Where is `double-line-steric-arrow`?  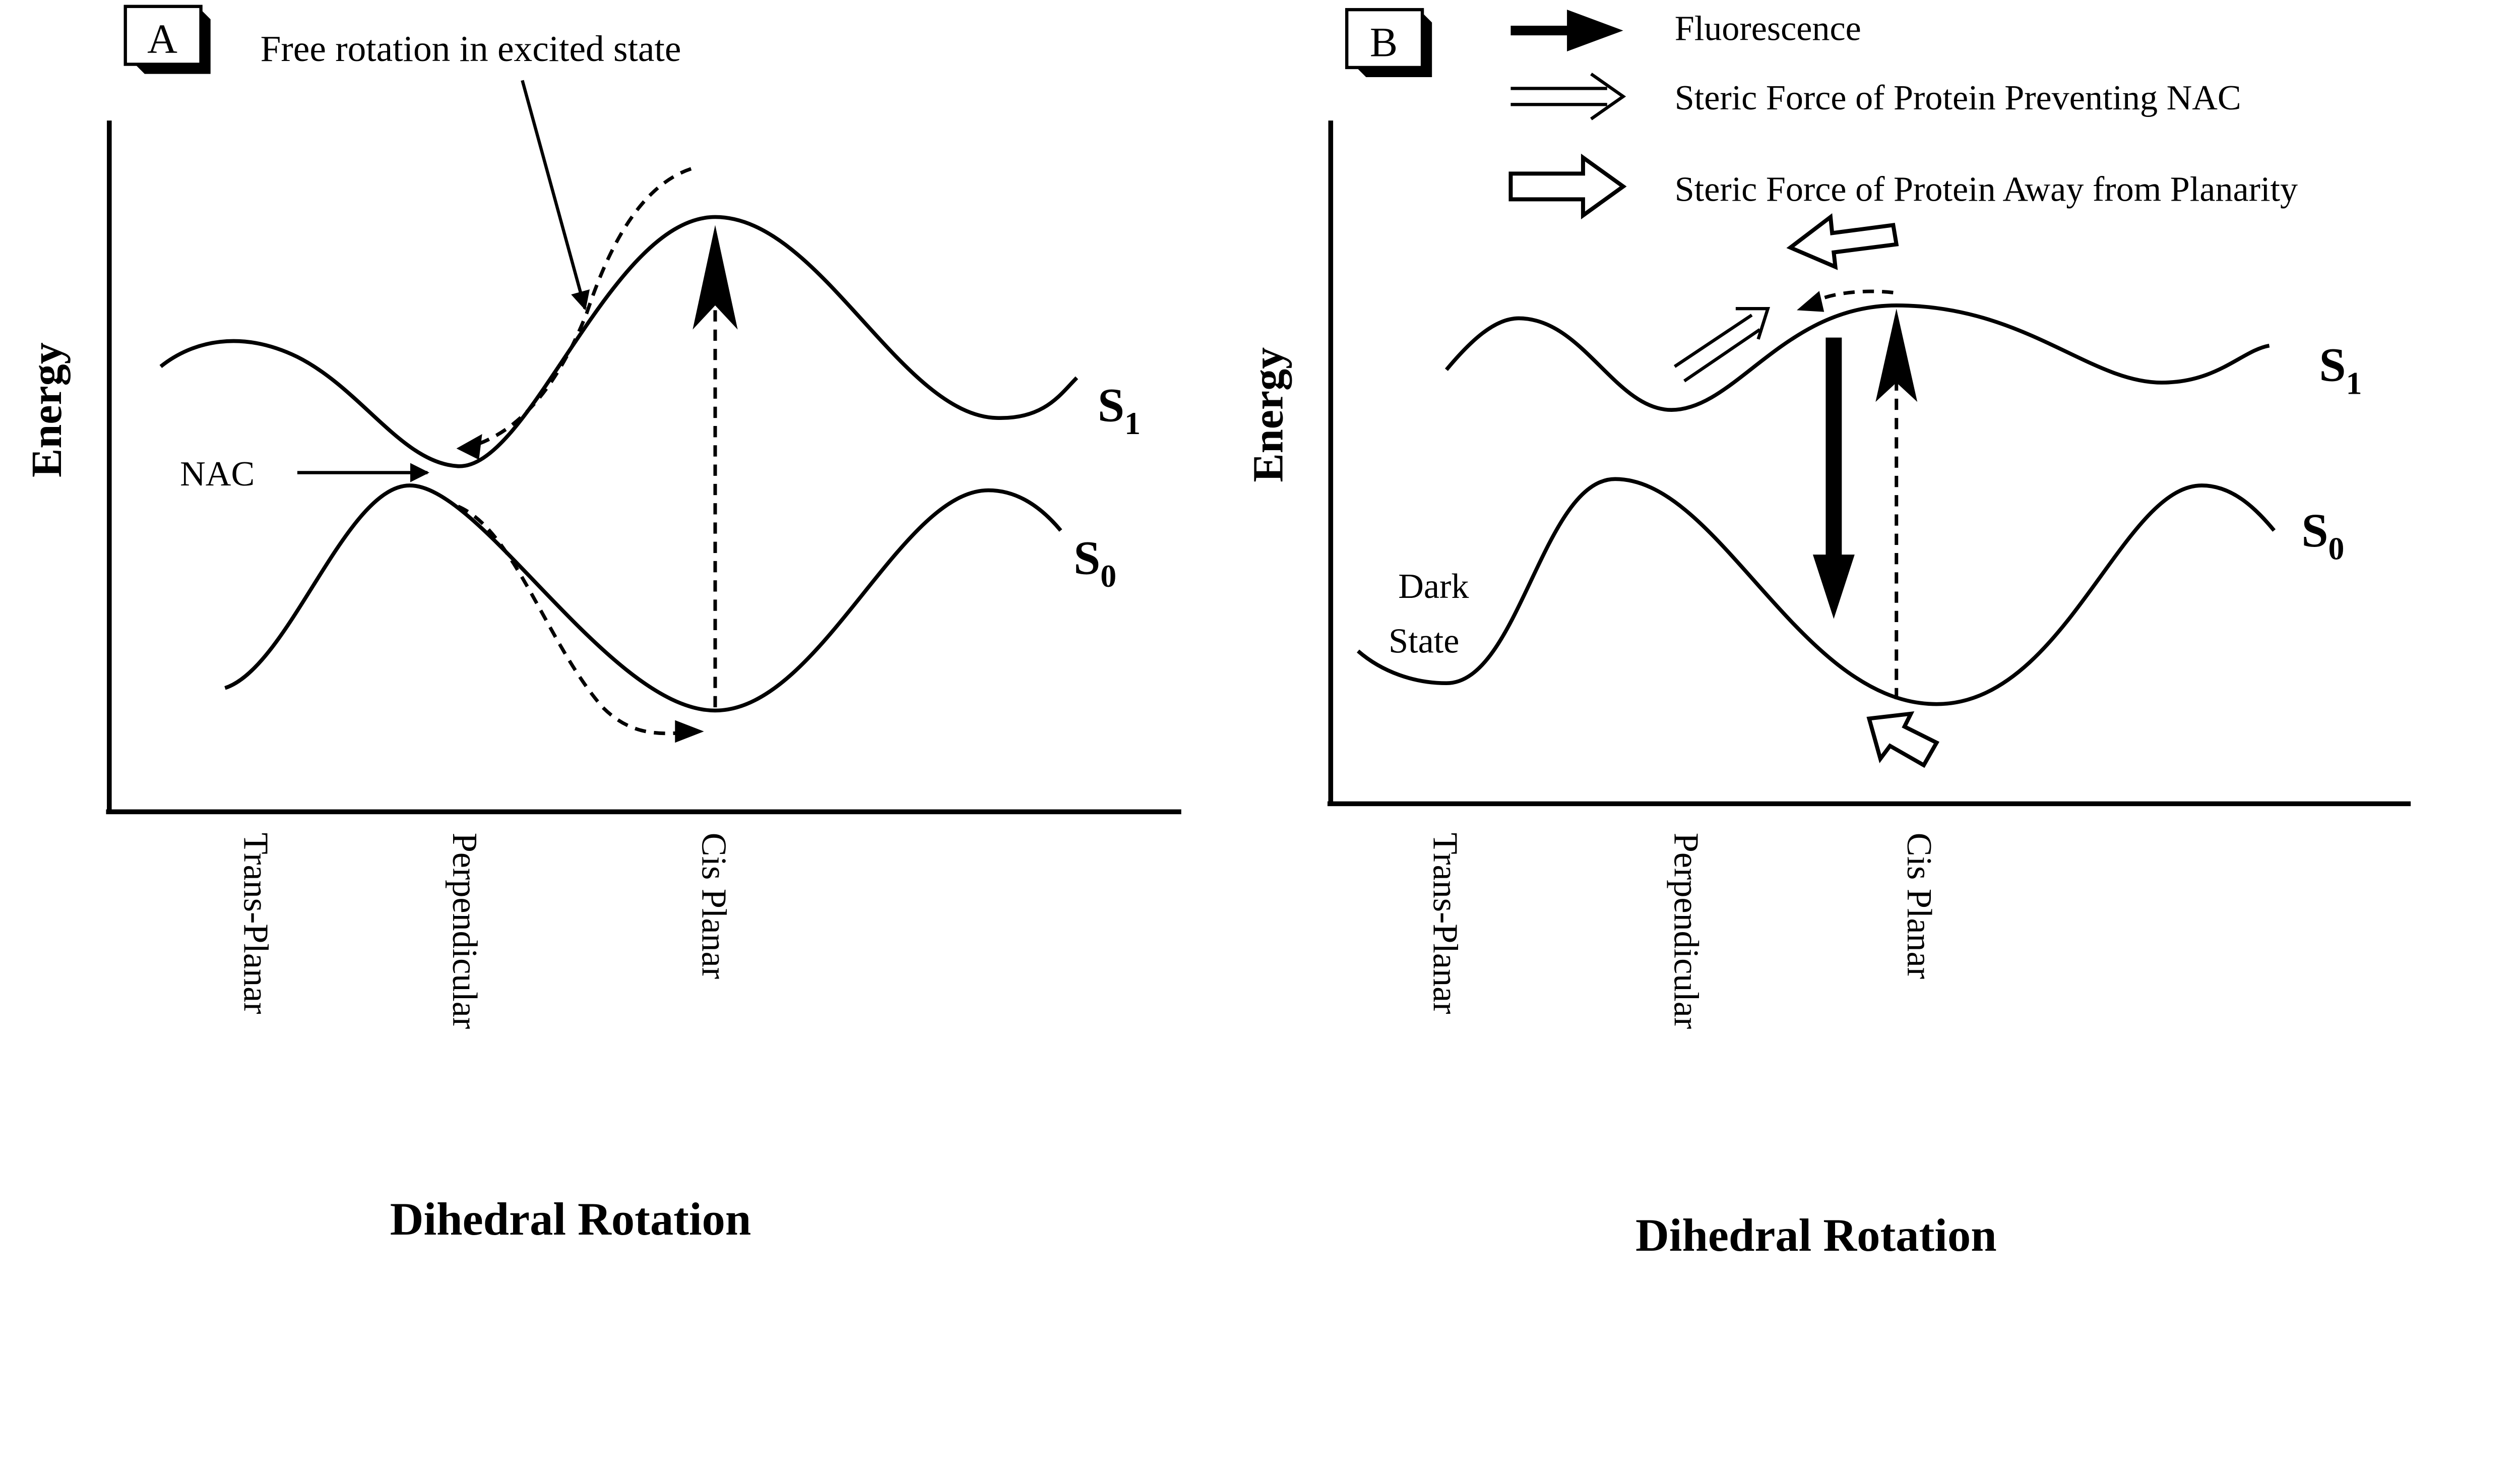
double-line-steric-arrow is located at coordinates (1722, 345).